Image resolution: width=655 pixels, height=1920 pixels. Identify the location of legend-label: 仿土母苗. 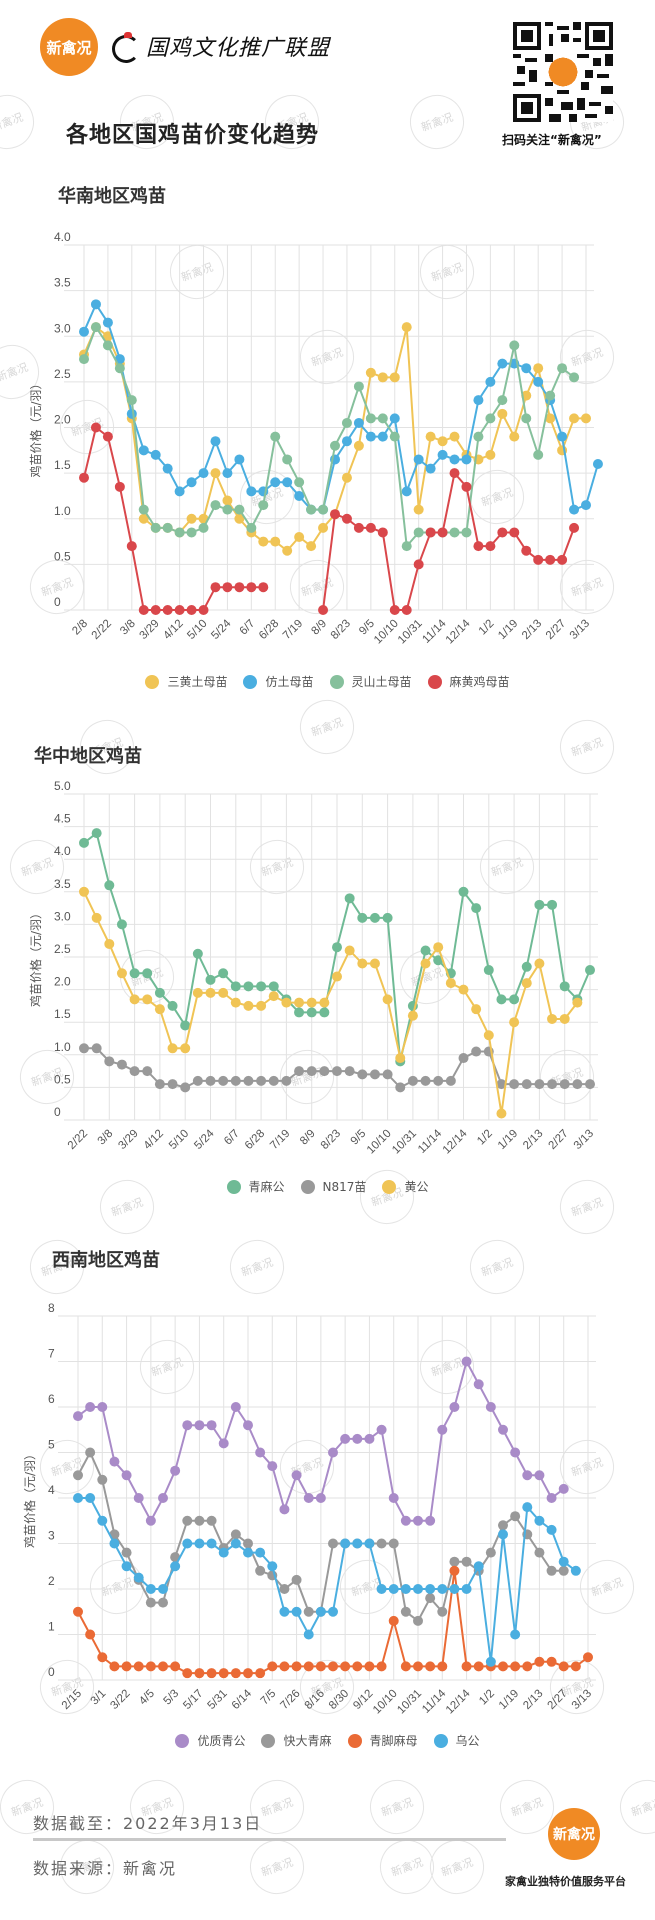
(289, 682).